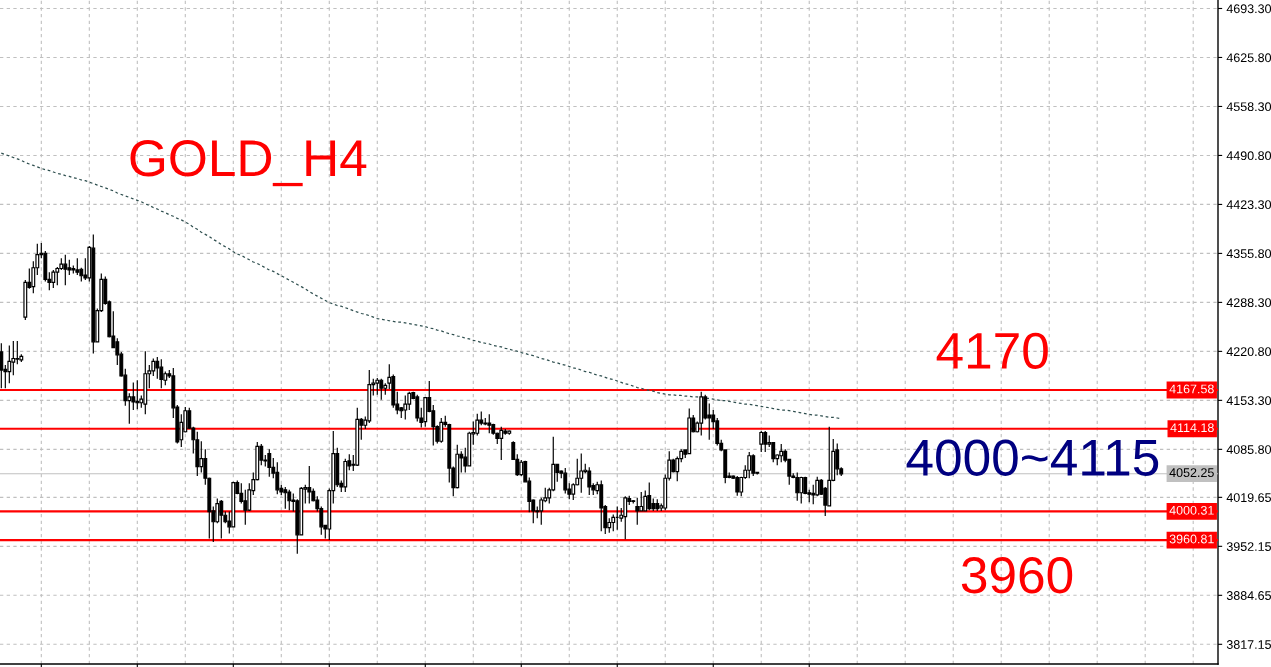  I want to click on text: 3960, so click(1017, 575).